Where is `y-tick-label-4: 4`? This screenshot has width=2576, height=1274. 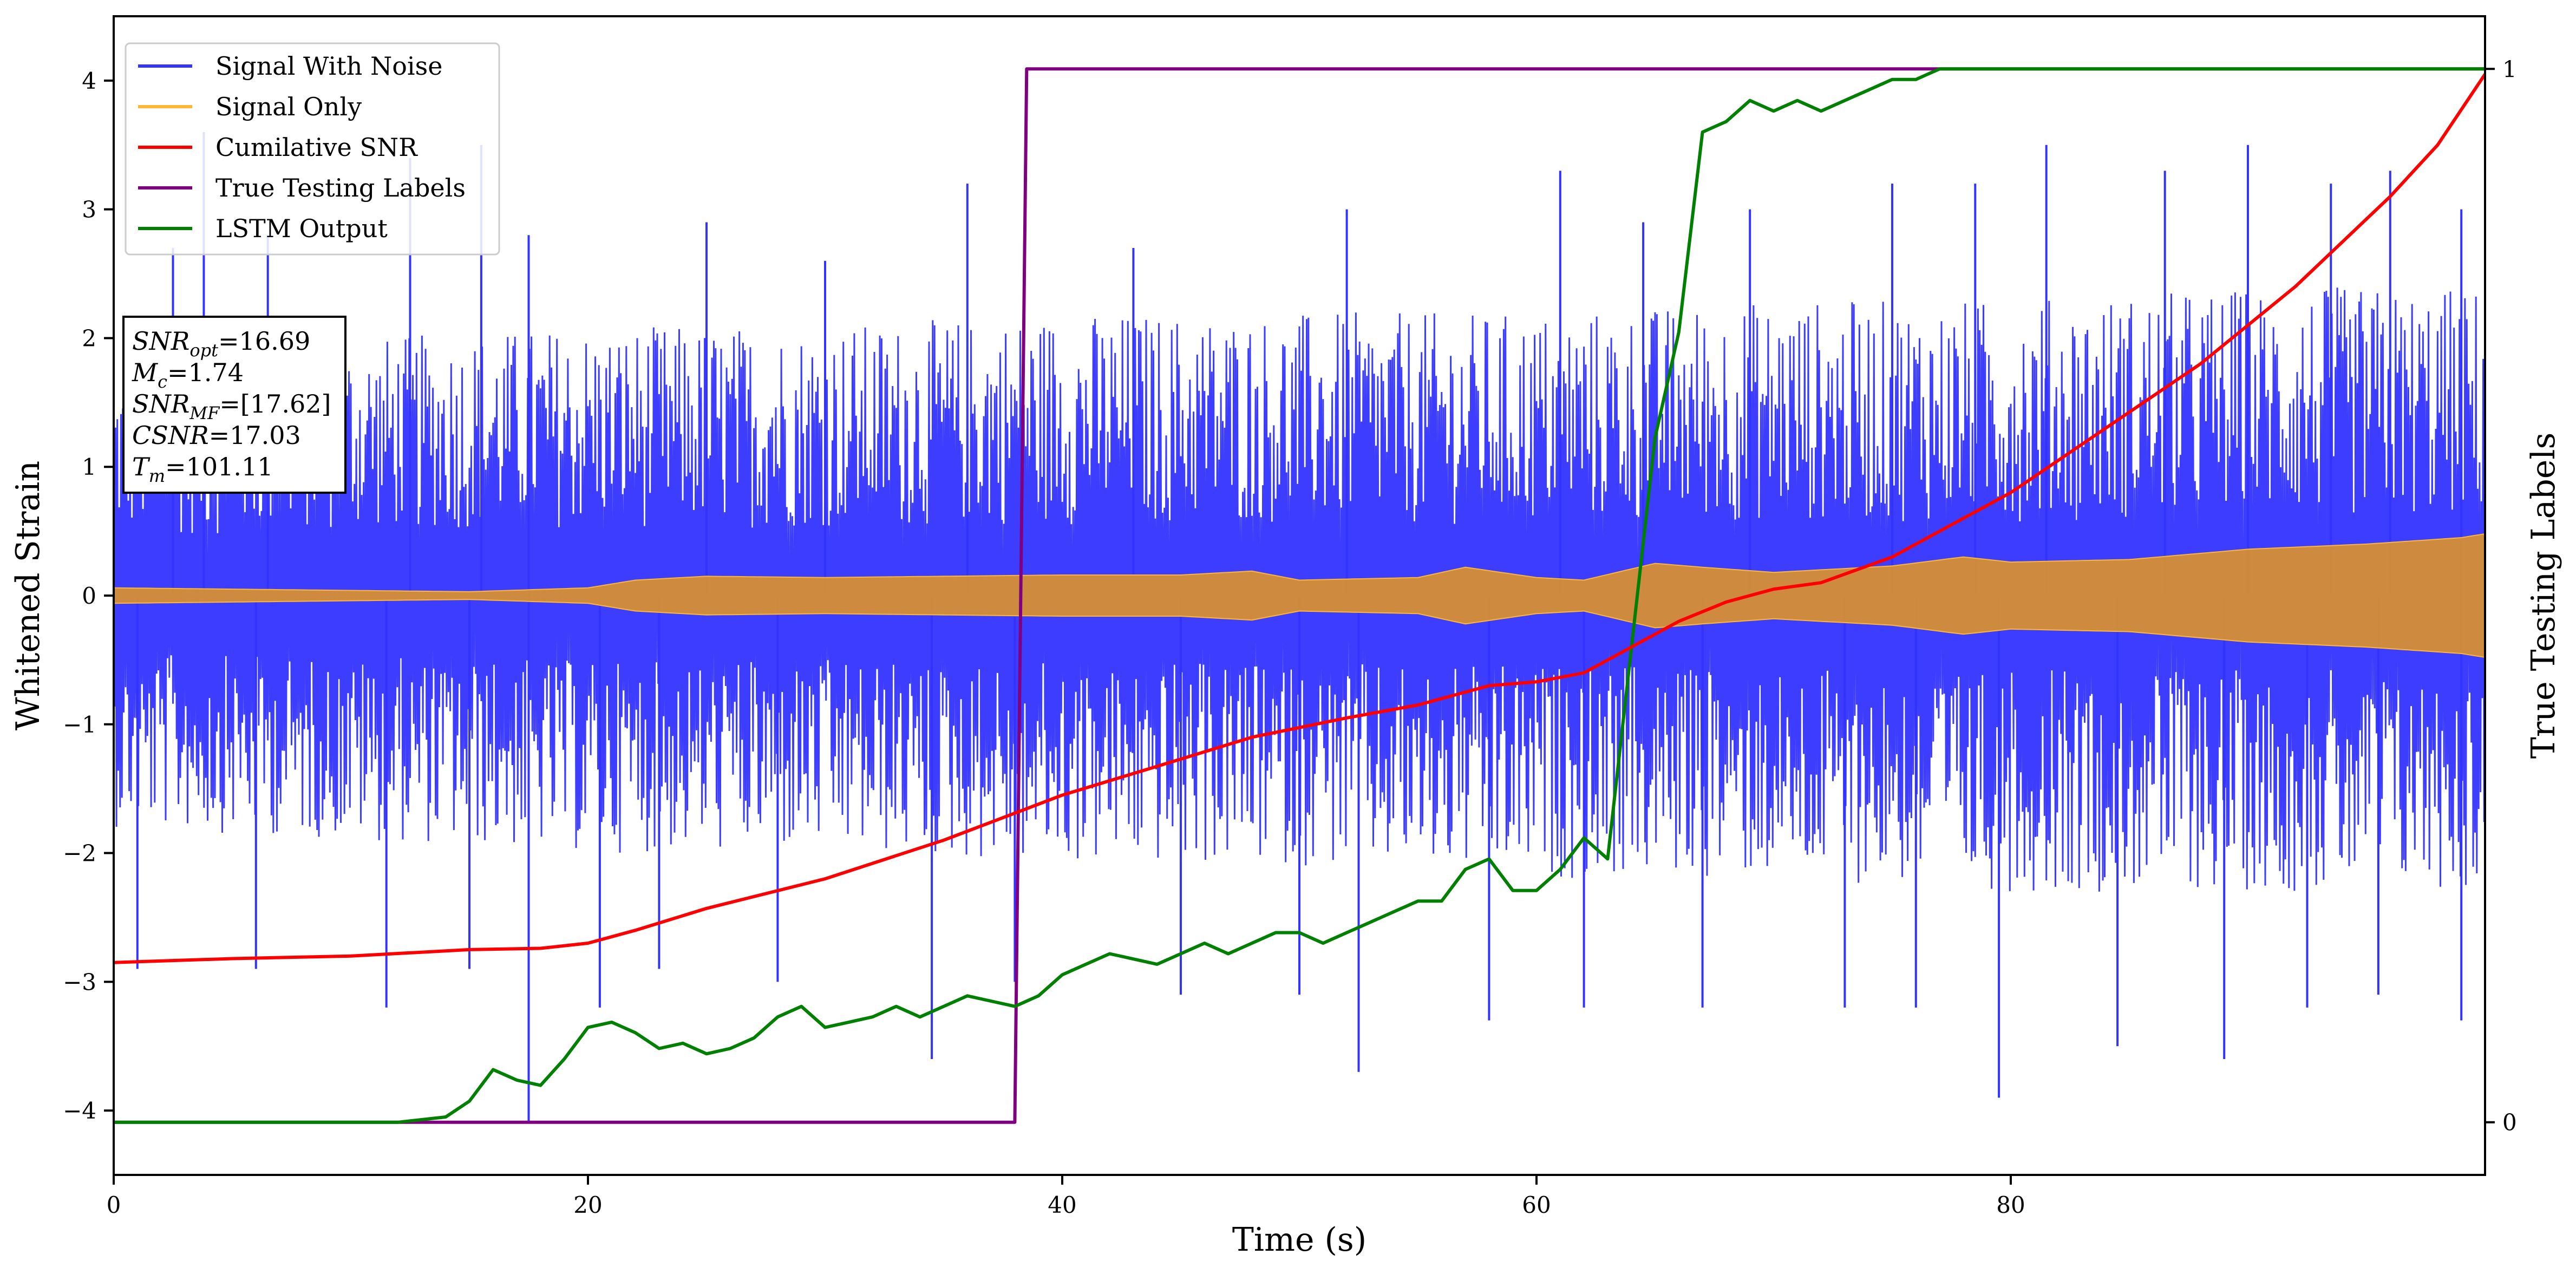
y-tick-label-4: 4 is located at coordinates (89, 81).